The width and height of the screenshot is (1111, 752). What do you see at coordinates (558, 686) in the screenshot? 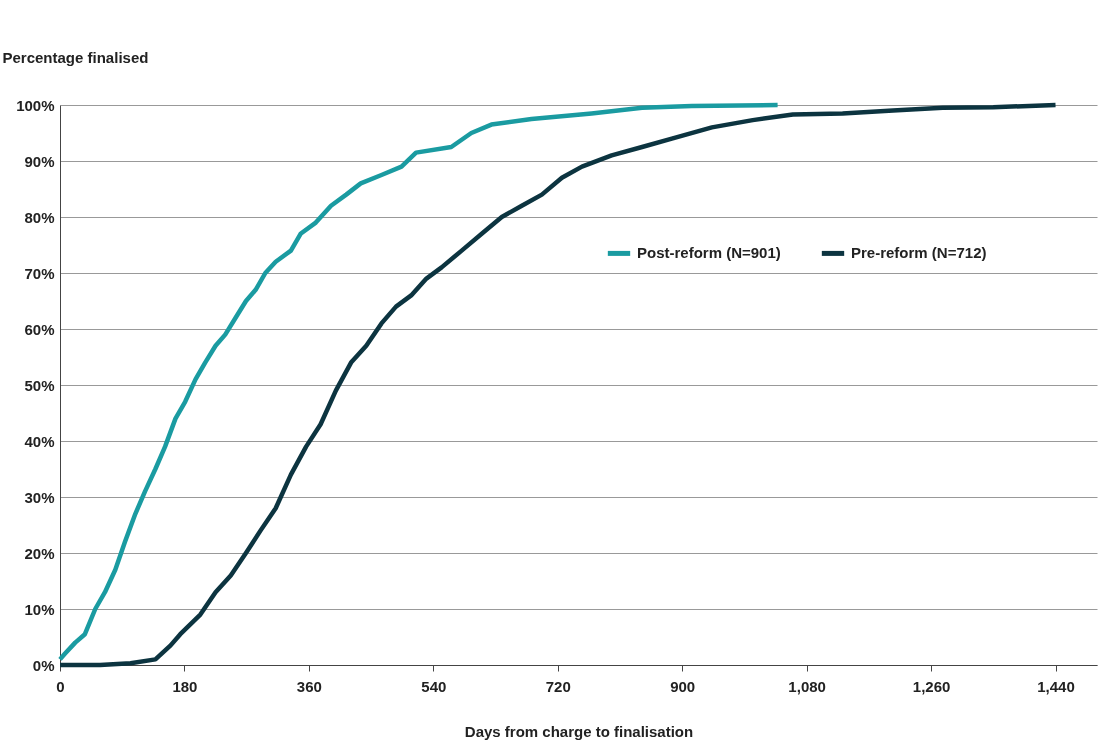
I see `x-tick-label: 720` at bounding box center [558, 686].